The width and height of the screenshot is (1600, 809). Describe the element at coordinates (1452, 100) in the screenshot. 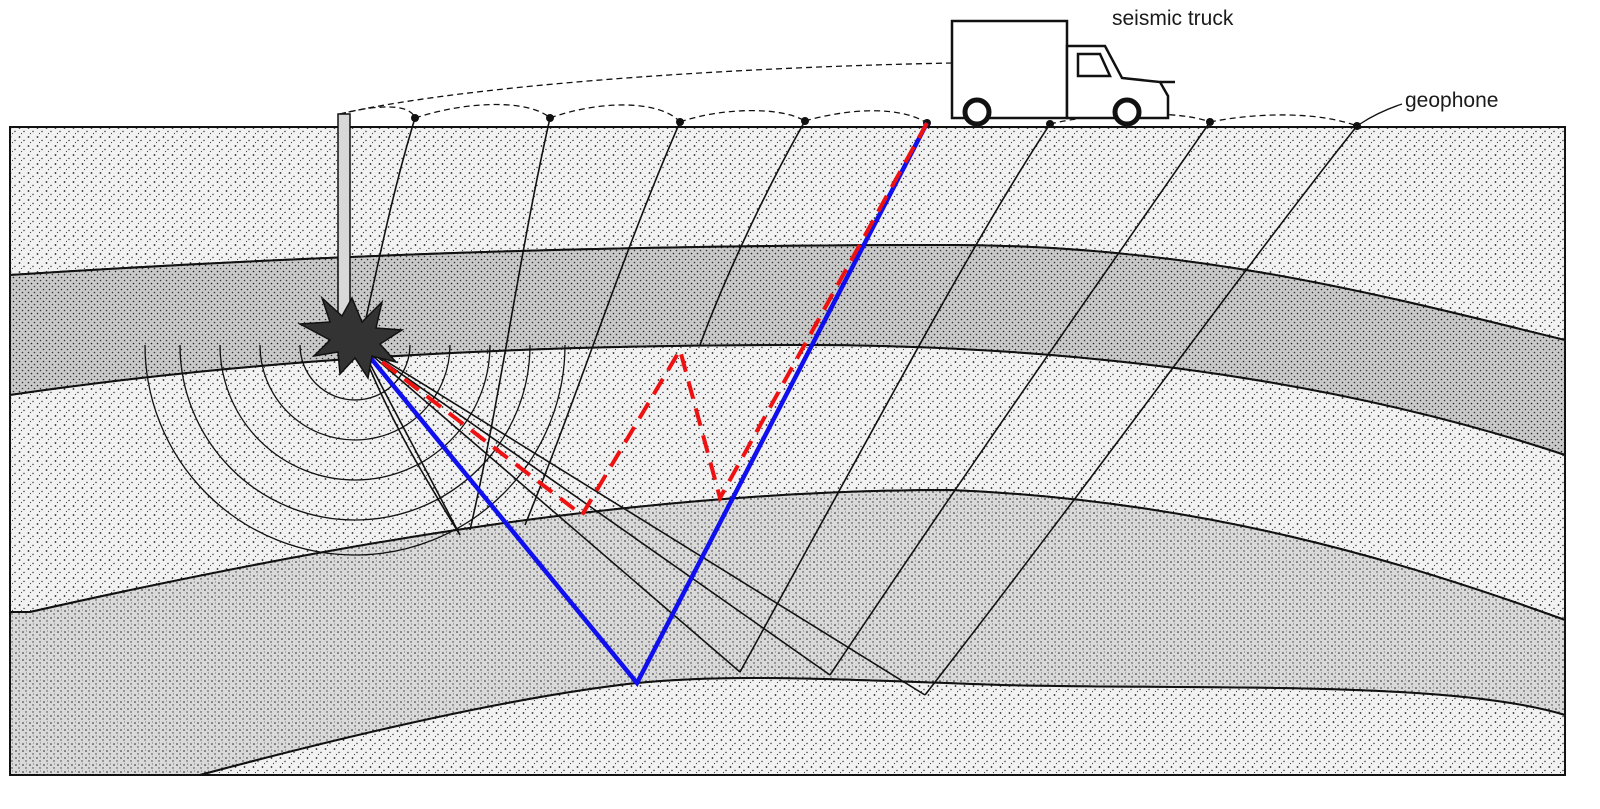

I see `geophone-label: geophone` at that location.